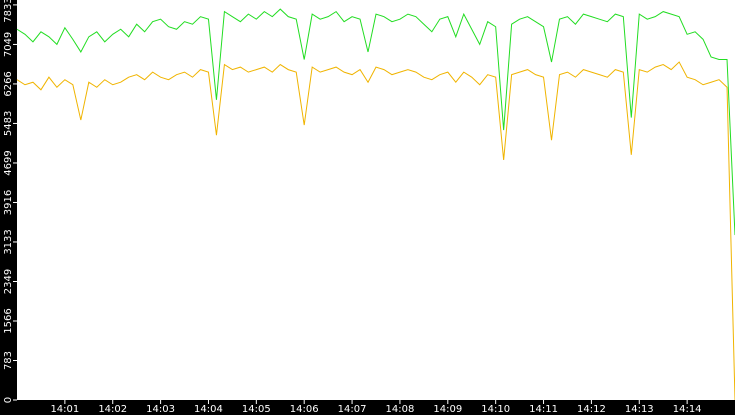 The height and width of the screenshot is (415, 735). I want to click on y-tick-label: 3133, so click(8, 241).